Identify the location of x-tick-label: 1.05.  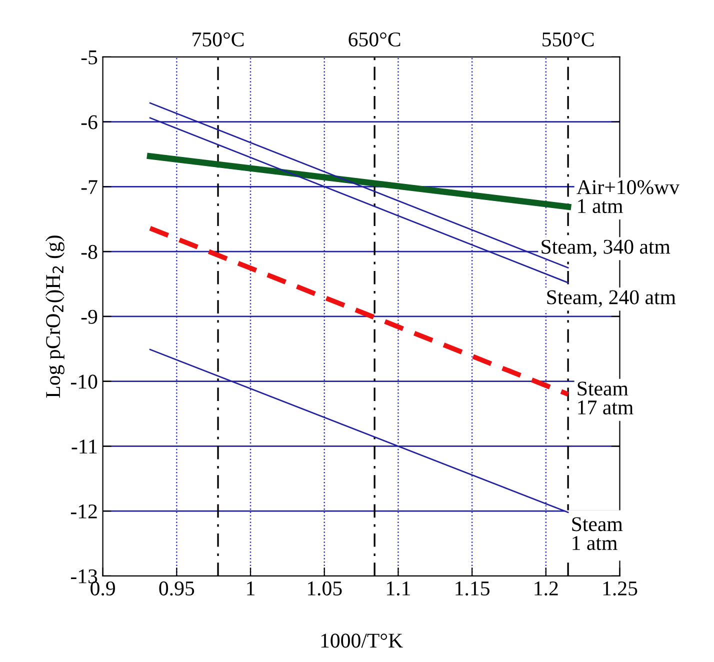
(325, 588).